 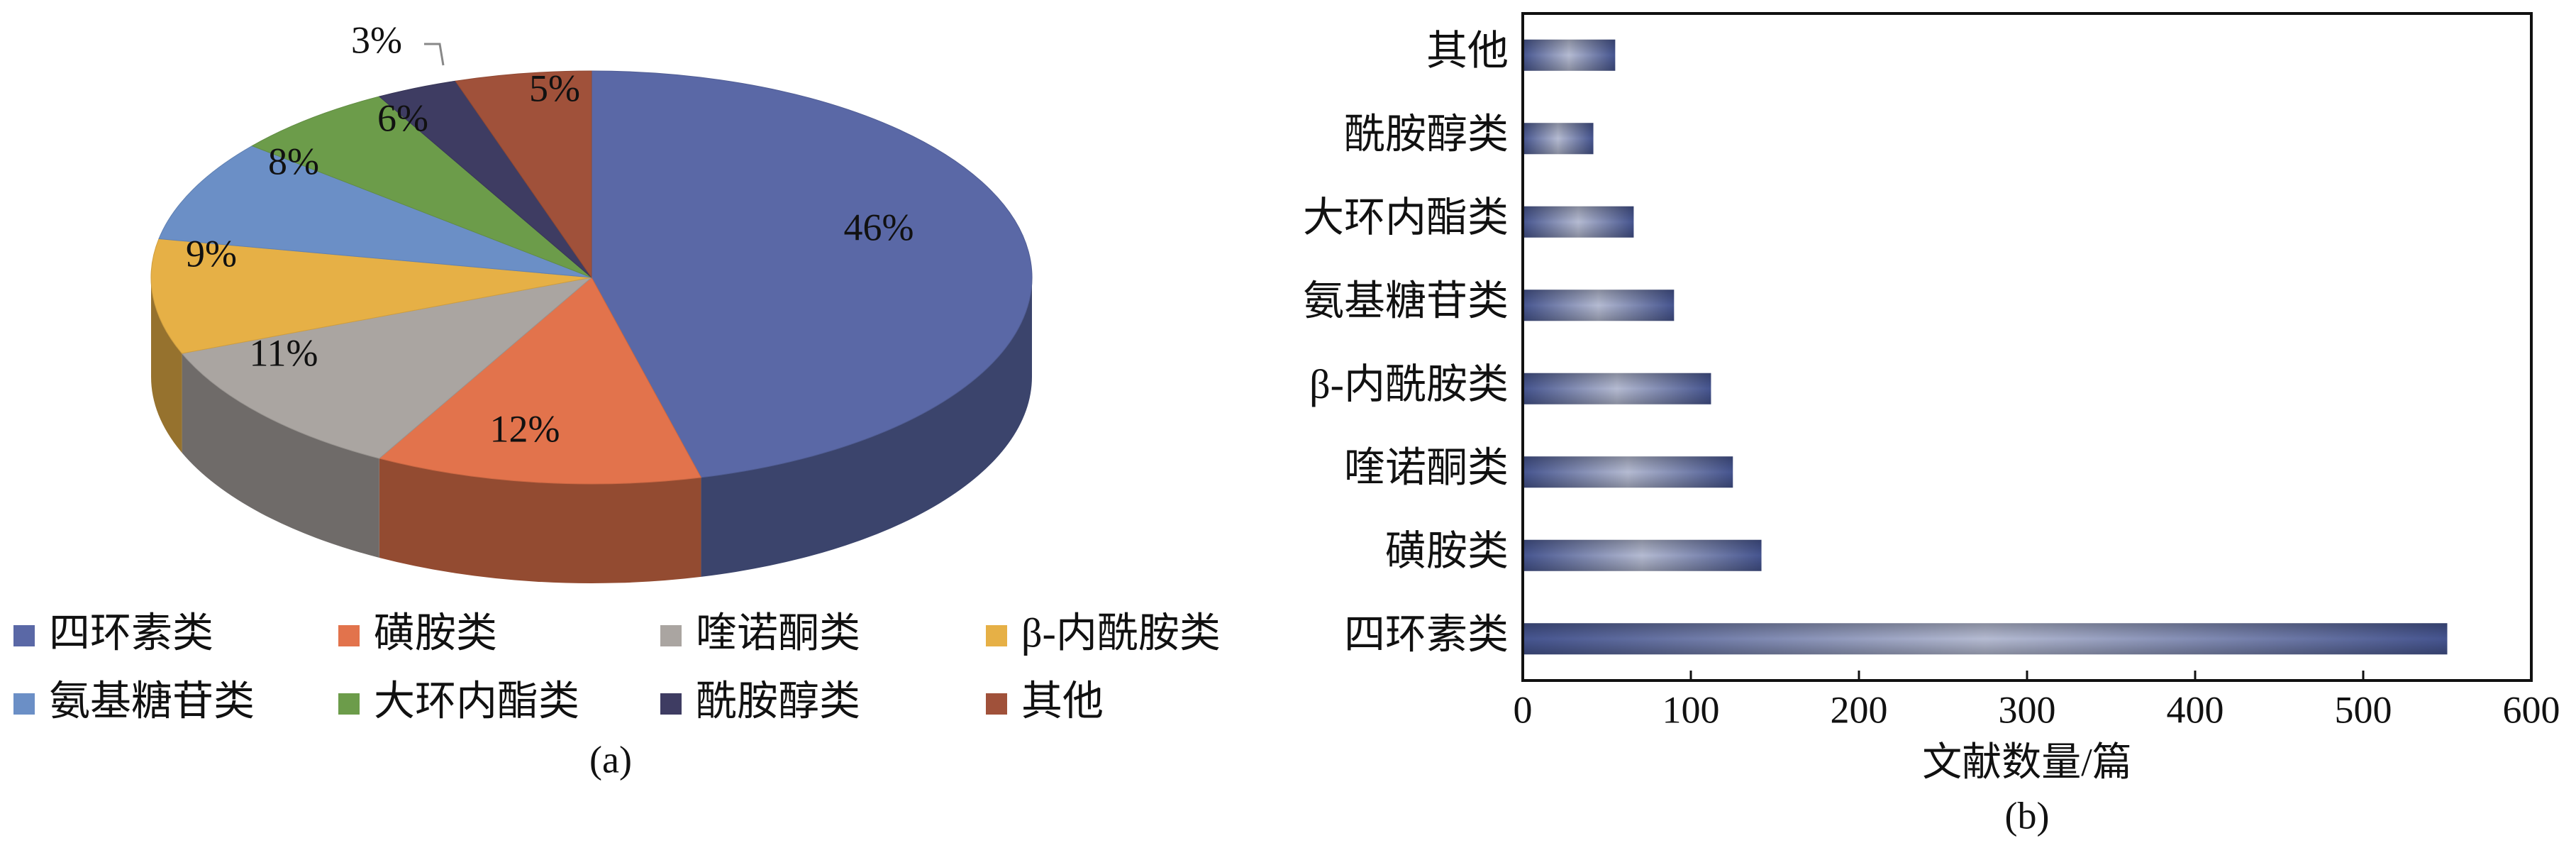 I want to click on x-tick-label: 100, so click(x=1691, y=709).